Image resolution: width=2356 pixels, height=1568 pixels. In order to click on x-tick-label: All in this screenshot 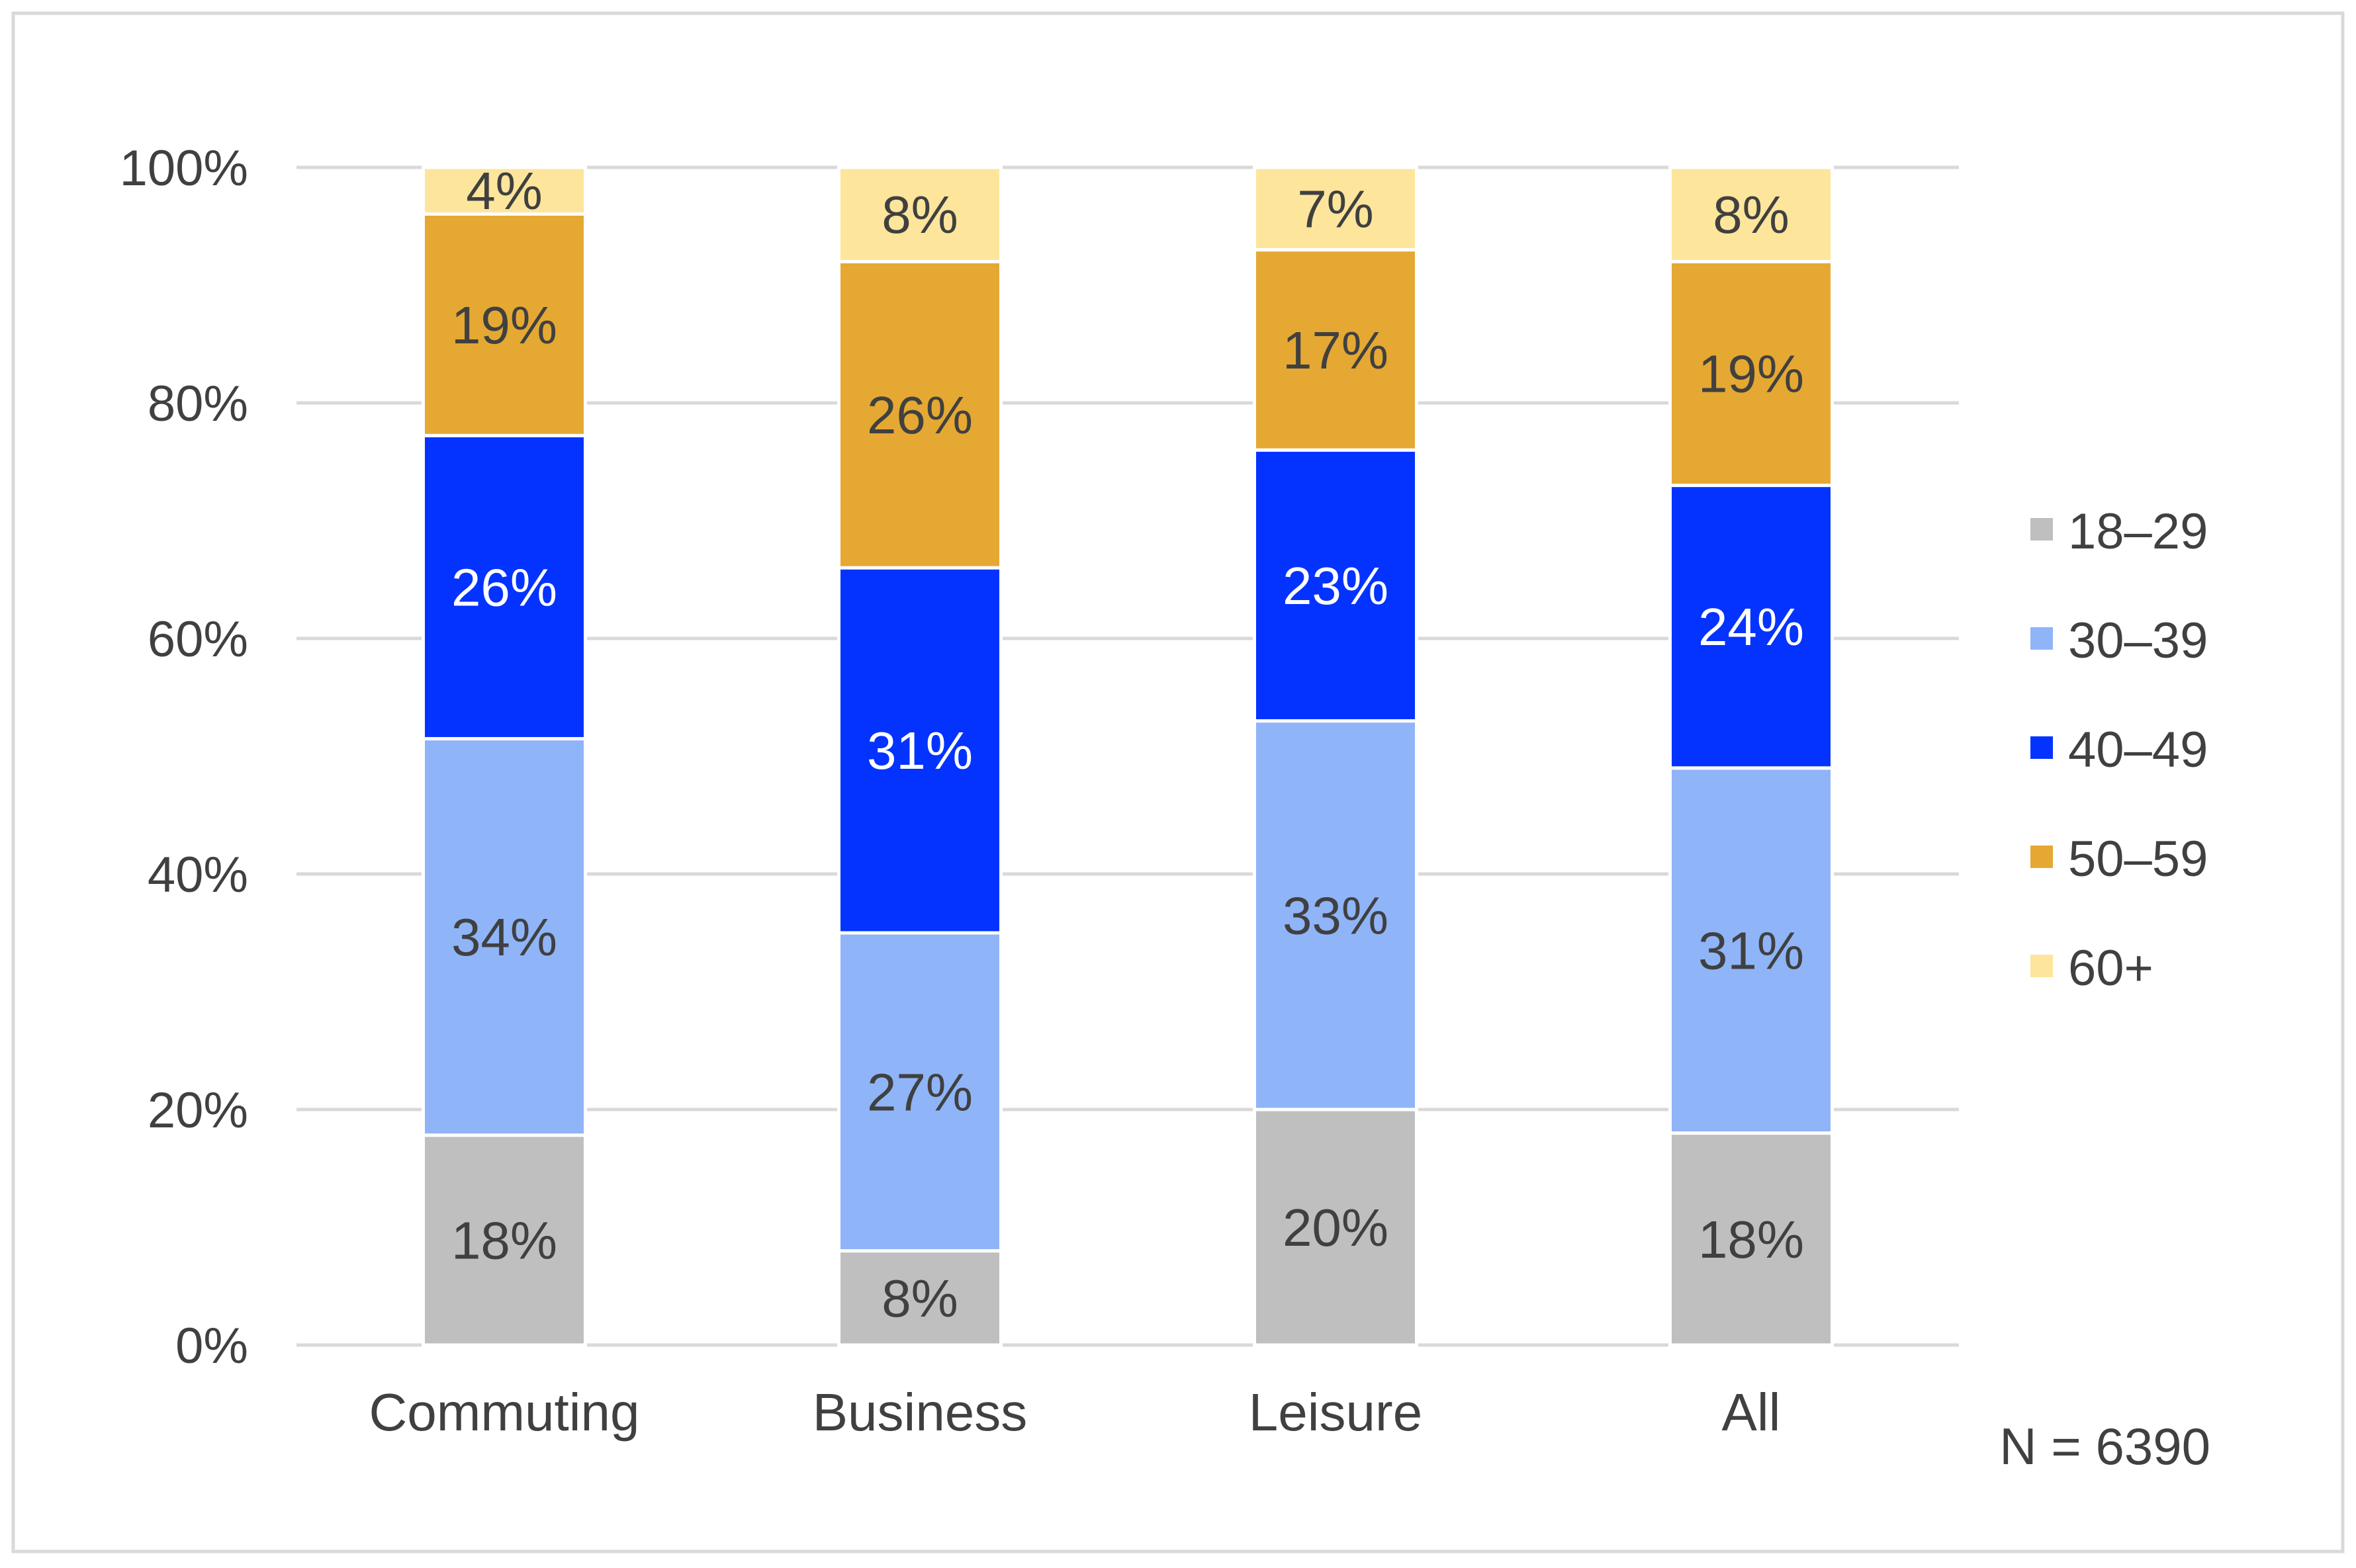, I will do `click(1752, 1413)`.